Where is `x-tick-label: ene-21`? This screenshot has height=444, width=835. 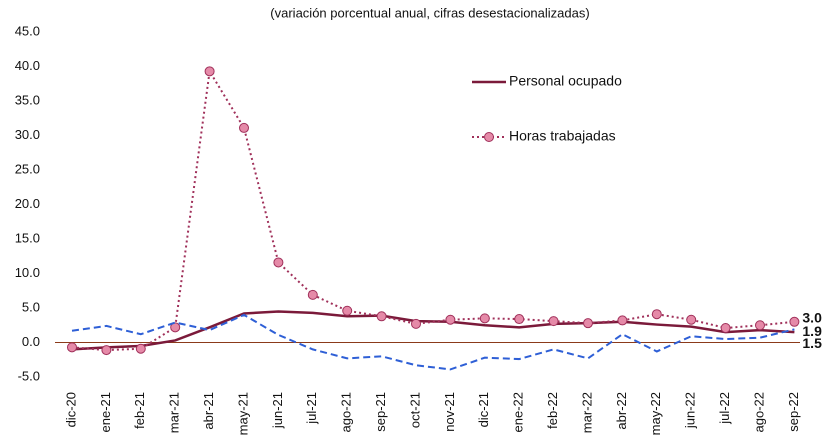 x-tick-label: ene-21 is located at coordinates (105, 412).